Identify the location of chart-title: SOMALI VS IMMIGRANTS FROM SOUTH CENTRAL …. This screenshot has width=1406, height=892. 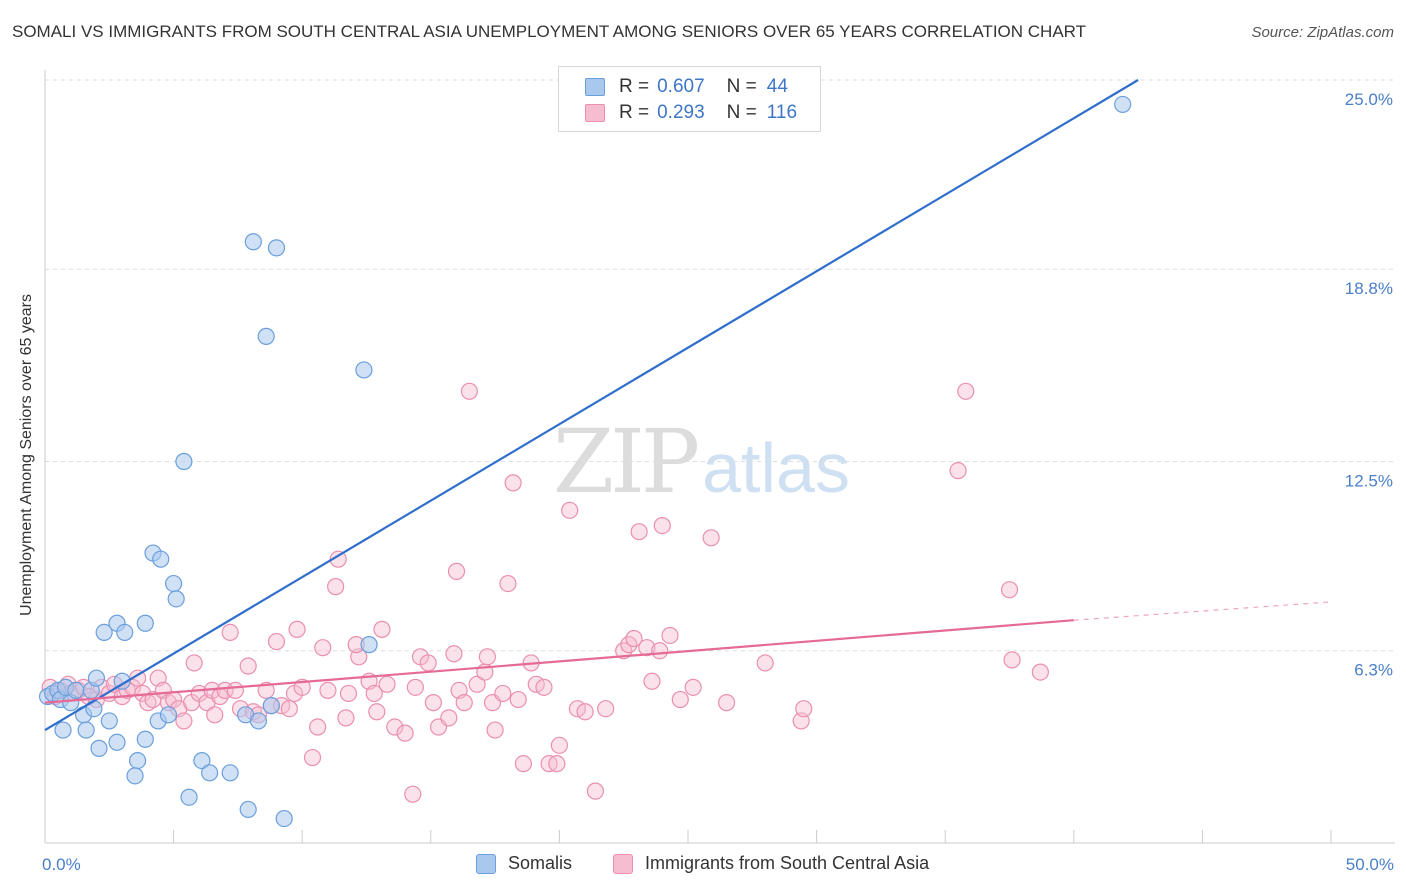
(549, 31).